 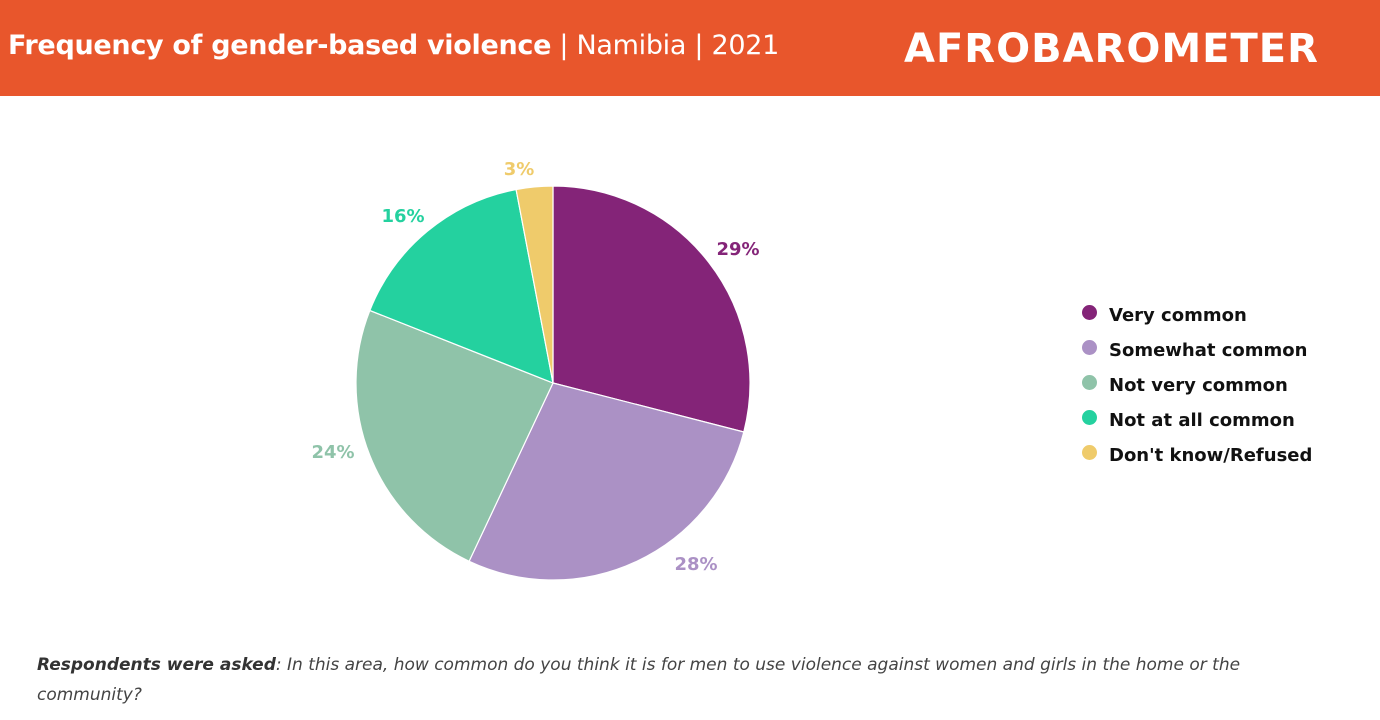 I want to click on legend-item-not-very-common: Not very common, so click(x=1197, y=385).